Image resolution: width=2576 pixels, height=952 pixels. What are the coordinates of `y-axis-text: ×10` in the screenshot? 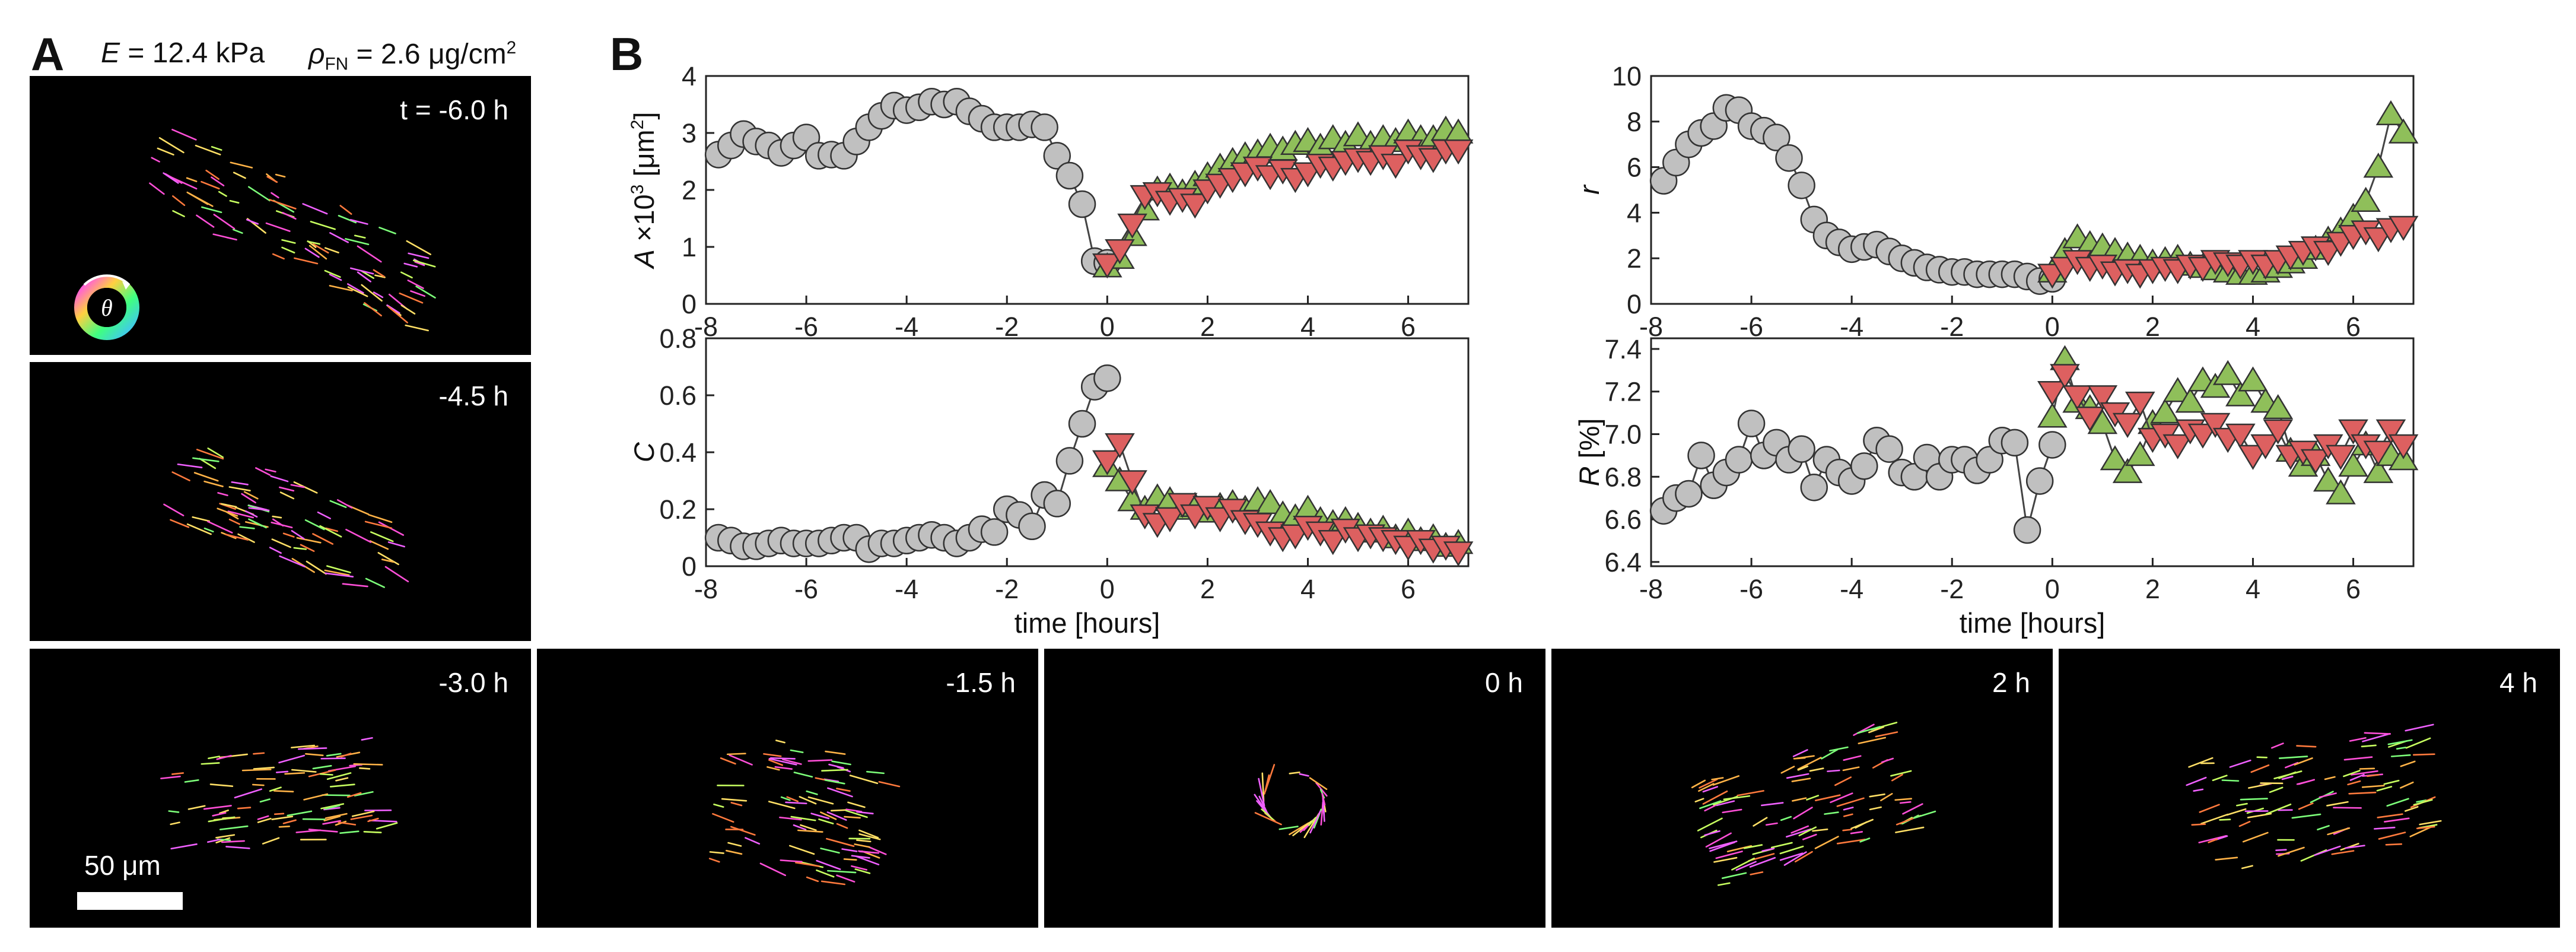 It's located at (644, 222).